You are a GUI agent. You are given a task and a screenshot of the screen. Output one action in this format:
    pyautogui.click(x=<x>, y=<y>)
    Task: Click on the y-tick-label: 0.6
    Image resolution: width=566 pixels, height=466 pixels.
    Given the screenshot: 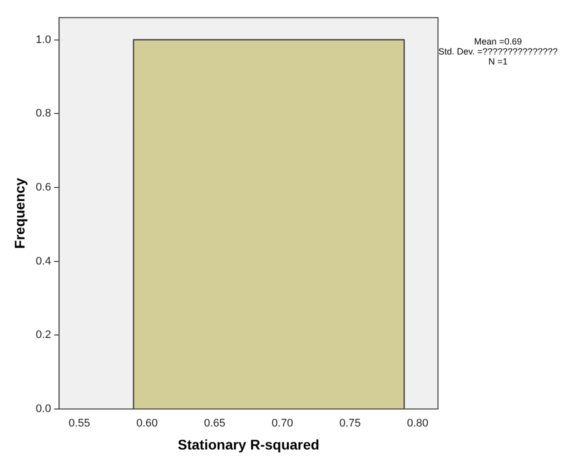 What is the action you would take?
    pyautogui.click(x=44, y=187)
    